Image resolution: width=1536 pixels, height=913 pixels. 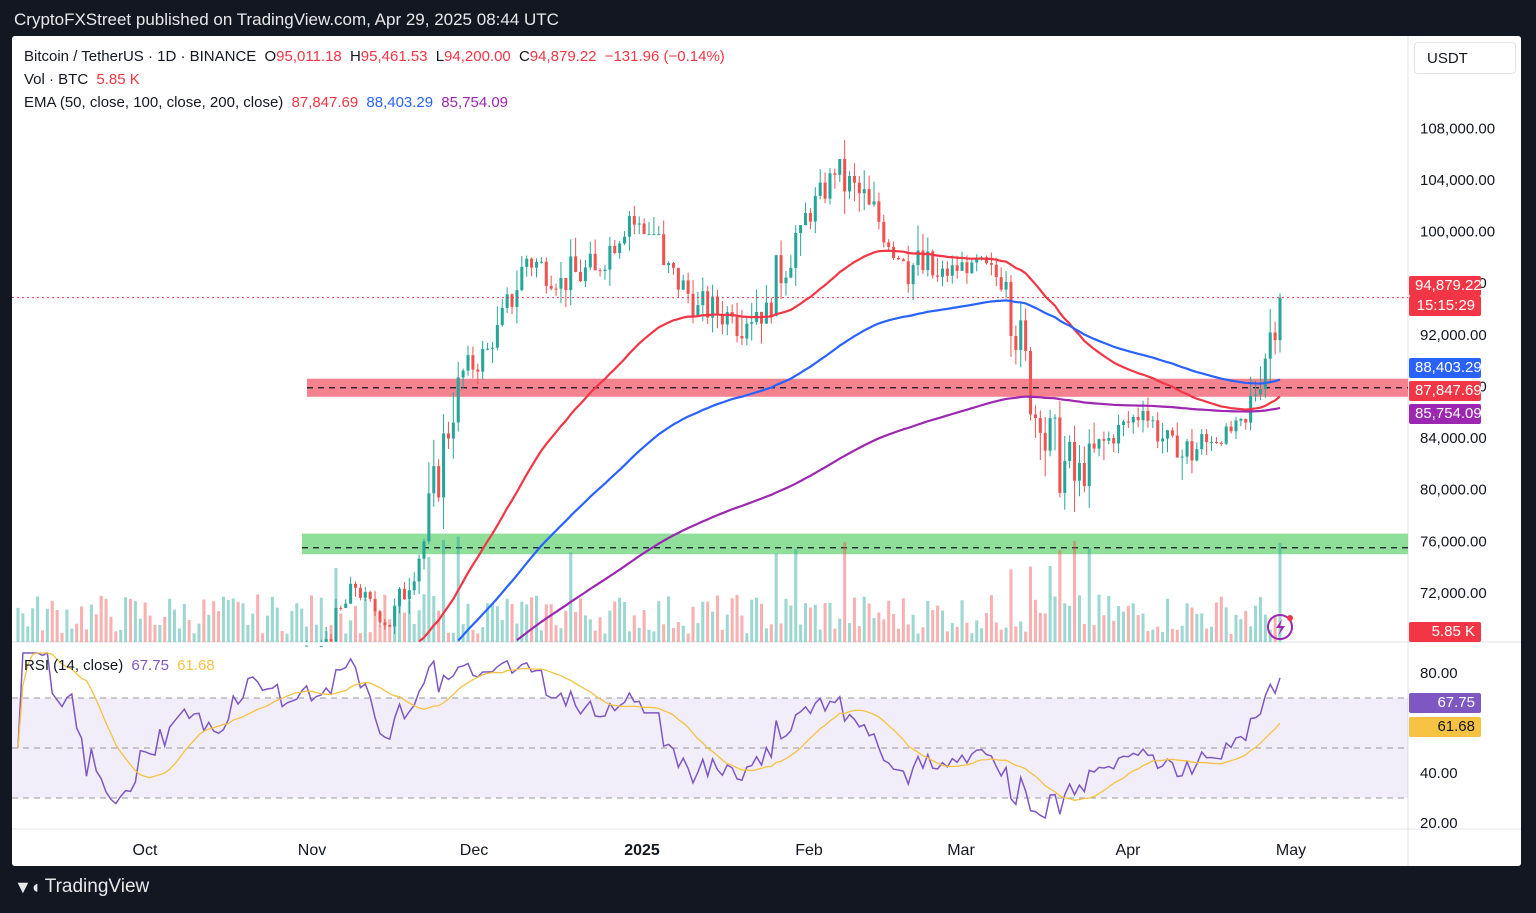 What do you see at coordinates (121, 665) in the screenshot?
I see `rsi-legend: RSI (14, close) 67.75 61.68` at bounding box center [121, 665].